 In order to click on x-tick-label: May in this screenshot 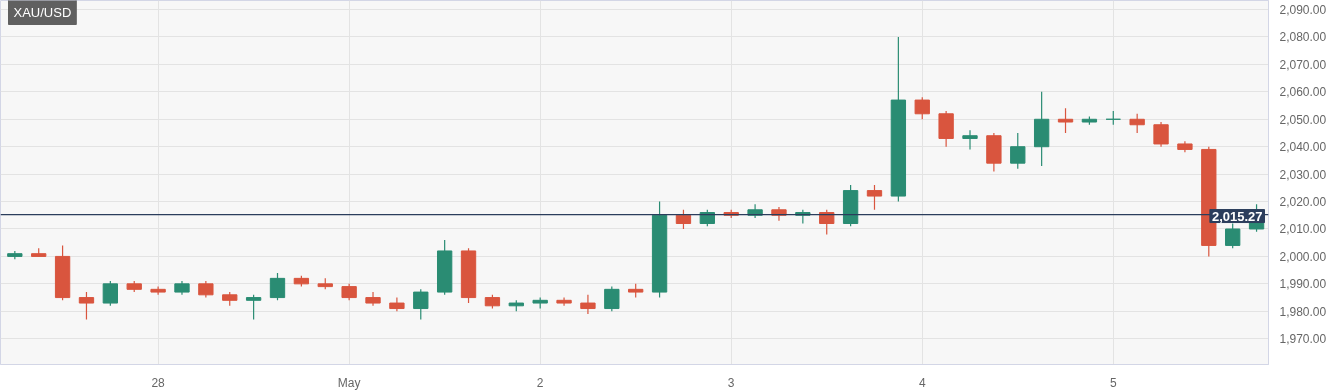, I will do `click(349, 382)`.